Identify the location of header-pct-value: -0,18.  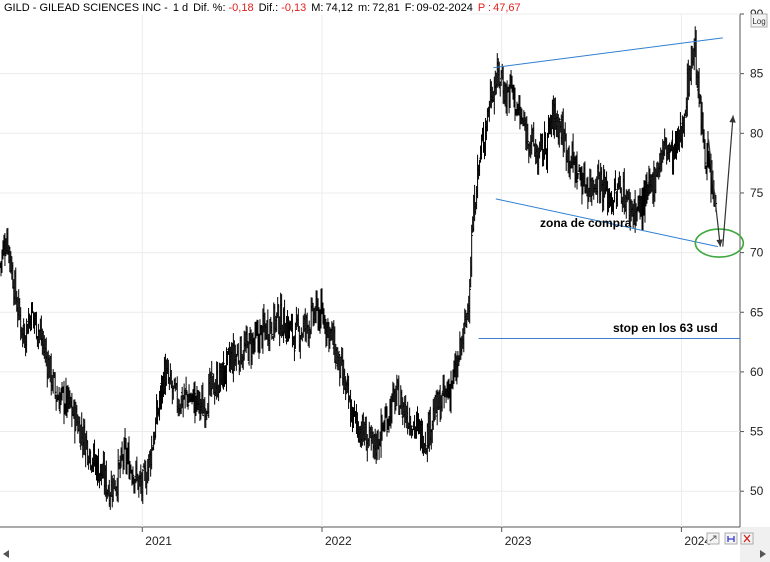
(241, 8).